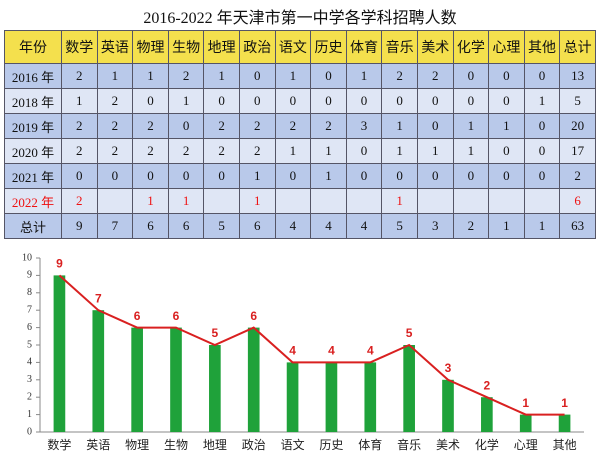 Image resolution: width=600 pixels, height=463 pixels. What do you see at coordinates (471, 47) in the screenshot?
I see `table-cell: 化学` at bounding box center [471, 47].